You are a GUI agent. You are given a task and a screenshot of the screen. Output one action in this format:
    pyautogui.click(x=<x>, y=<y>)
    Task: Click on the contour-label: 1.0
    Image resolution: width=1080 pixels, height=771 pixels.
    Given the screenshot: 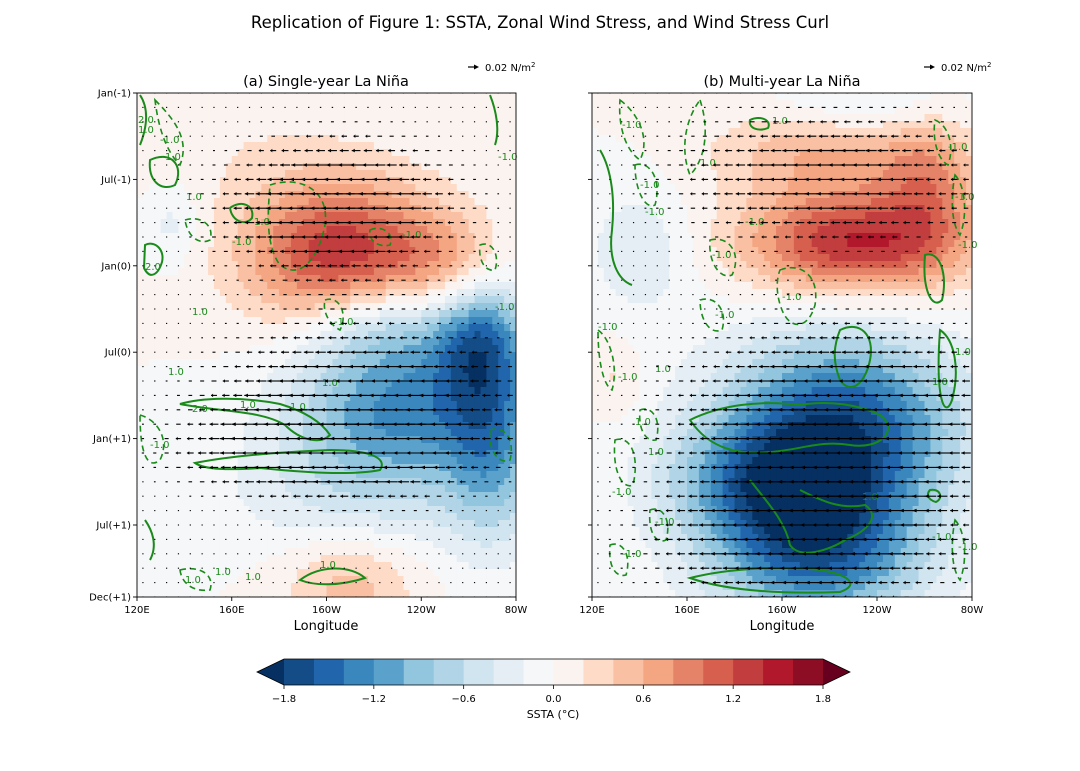 What is the action you would take?
    pyautogui.click(x=223, y=572)
    